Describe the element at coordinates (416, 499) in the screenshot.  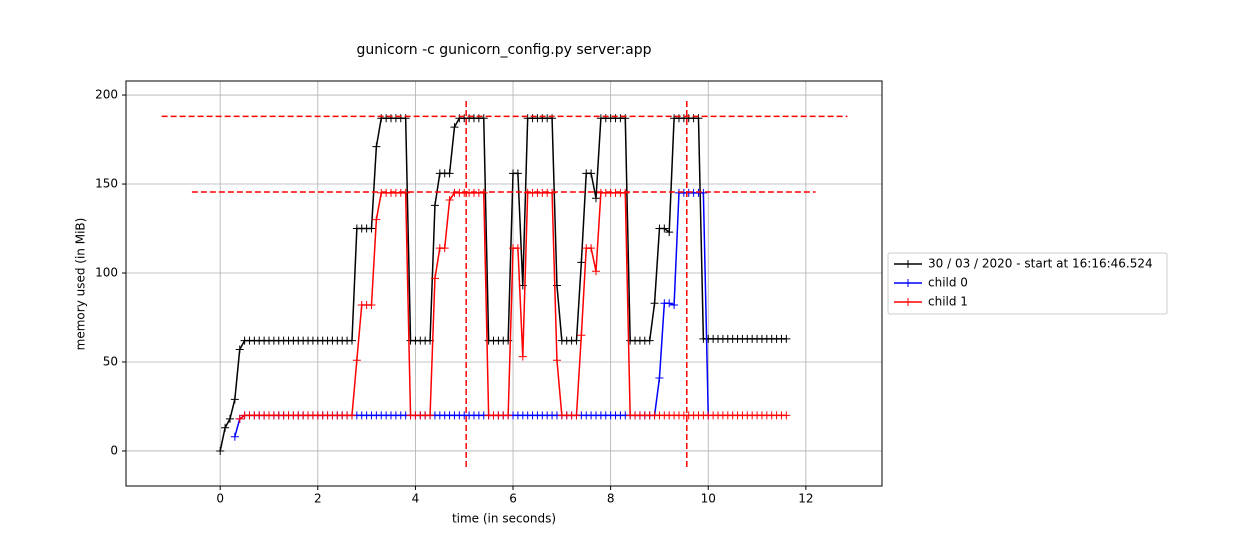
I see `x-tick-label: 4` at that location.